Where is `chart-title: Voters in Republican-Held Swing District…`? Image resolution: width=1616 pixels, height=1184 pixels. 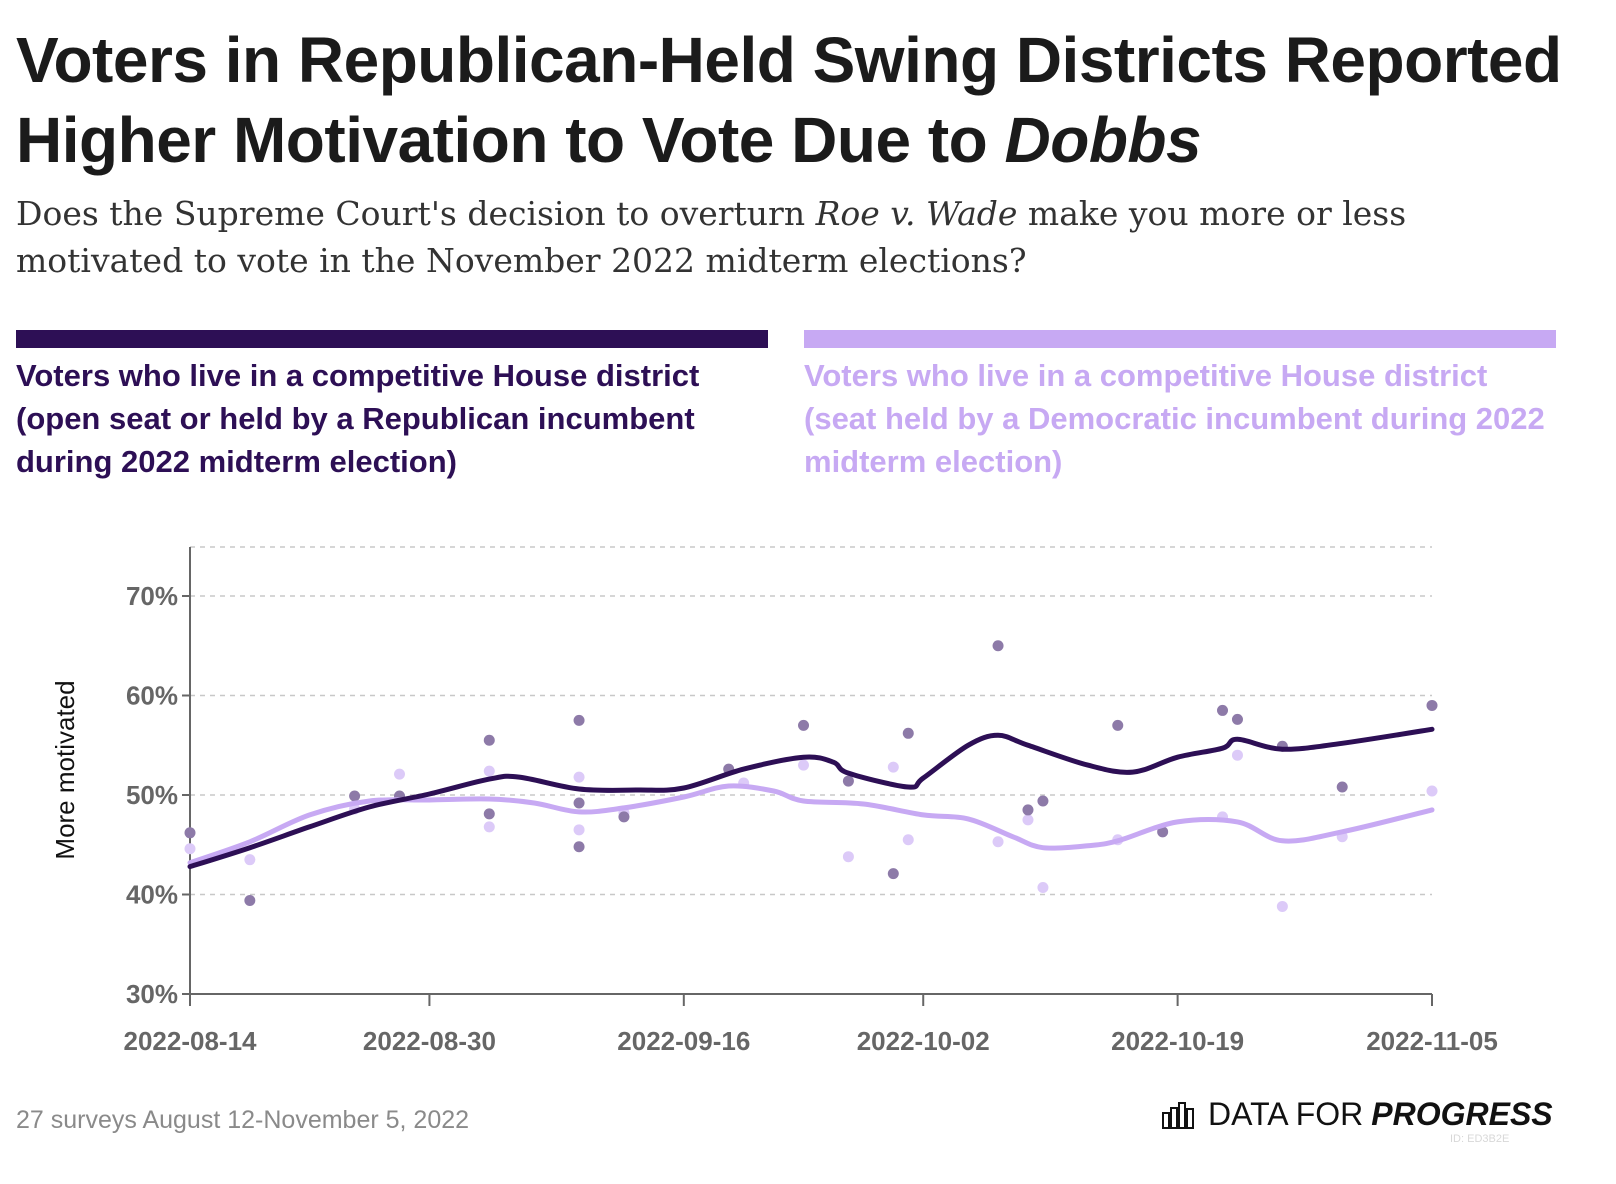 chart-title: Voters in Republican-Held Swing District… is located at coordinates (806, 100).